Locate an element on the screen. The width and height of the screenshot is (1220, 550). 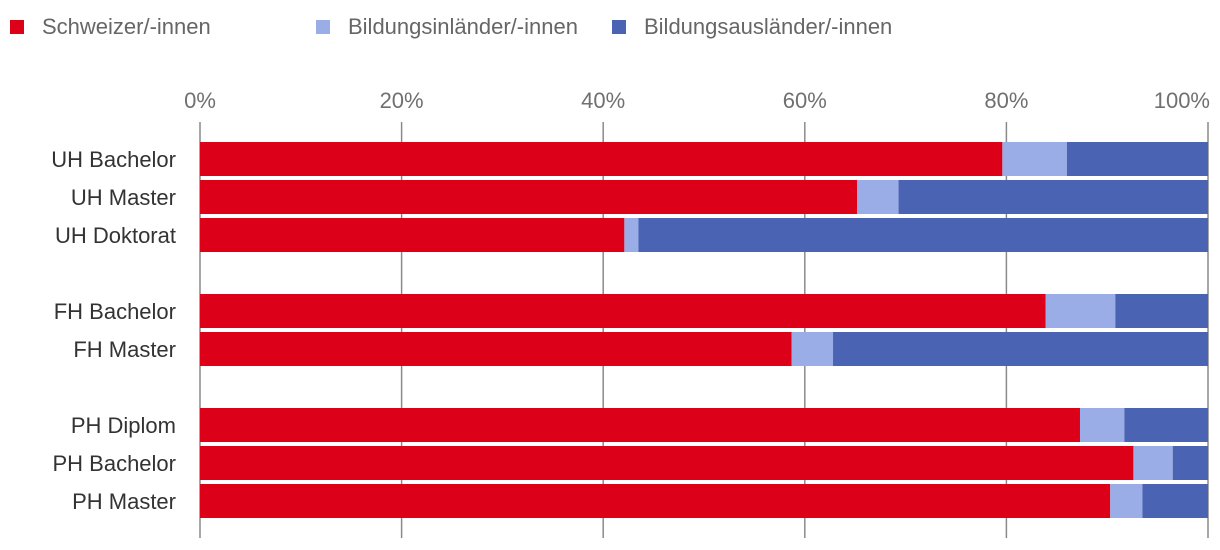
x-tick-label: 40% is located at coordinates (603, 100).